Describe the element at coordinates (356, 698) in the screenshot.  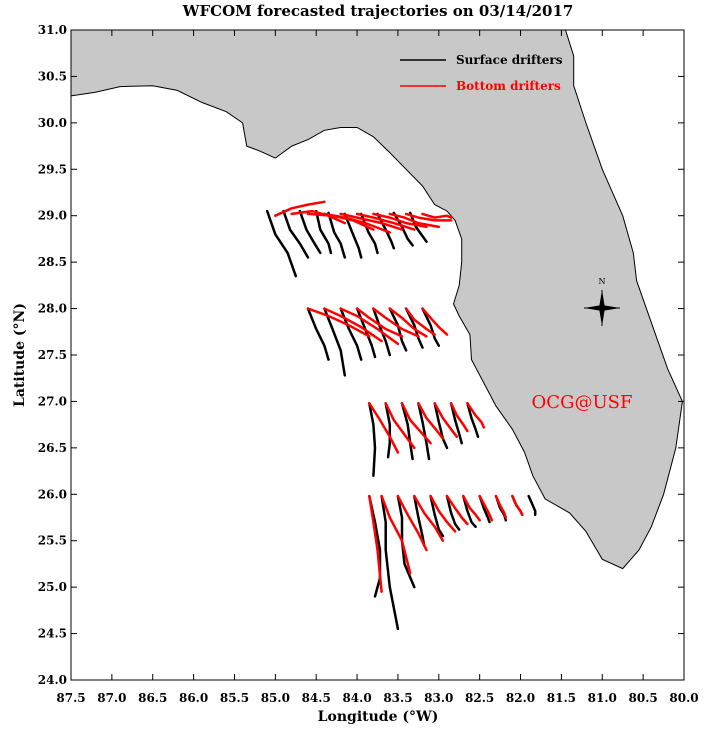
I see `x-tick-label: 84.0` at that location.